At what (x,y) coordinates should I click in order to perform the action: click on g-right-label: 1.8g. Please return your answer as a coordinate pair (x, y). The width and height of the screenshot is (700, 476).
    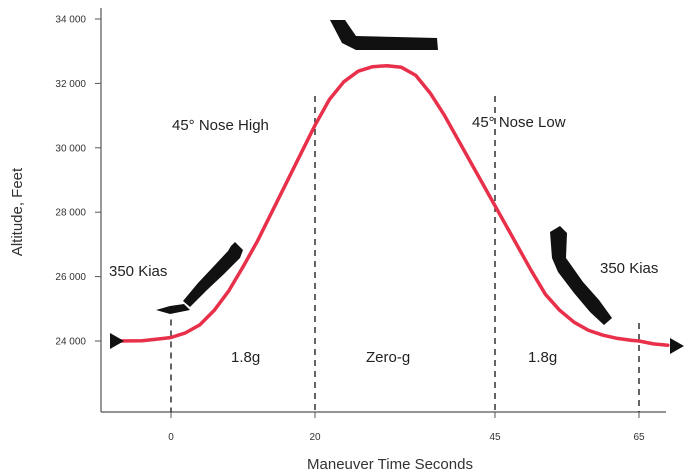
    Looking at the image, I should click on (542, 357).